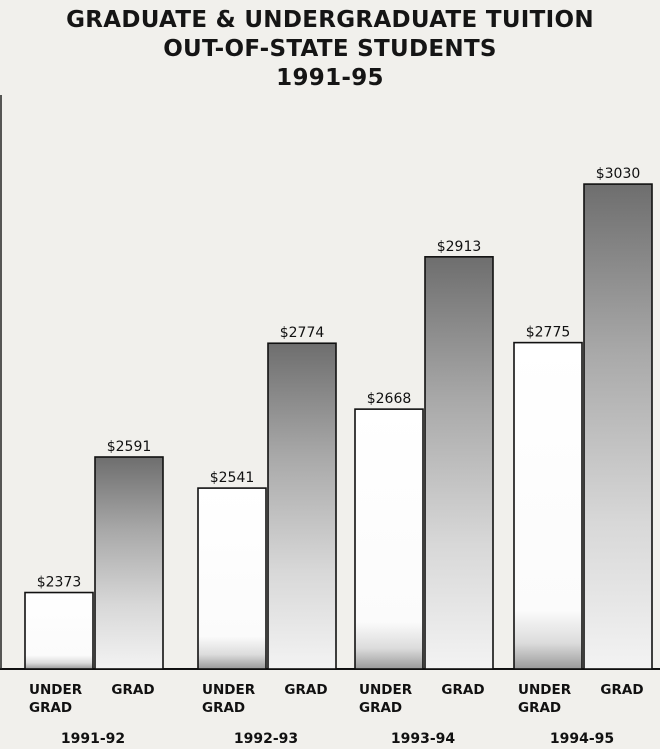 This screenshot has width=660, height=749. Describe the element at coordinates (539, 708) in the screenshot. I see `undergrad-axis-label-1994-95-1: GRAD` at that location.